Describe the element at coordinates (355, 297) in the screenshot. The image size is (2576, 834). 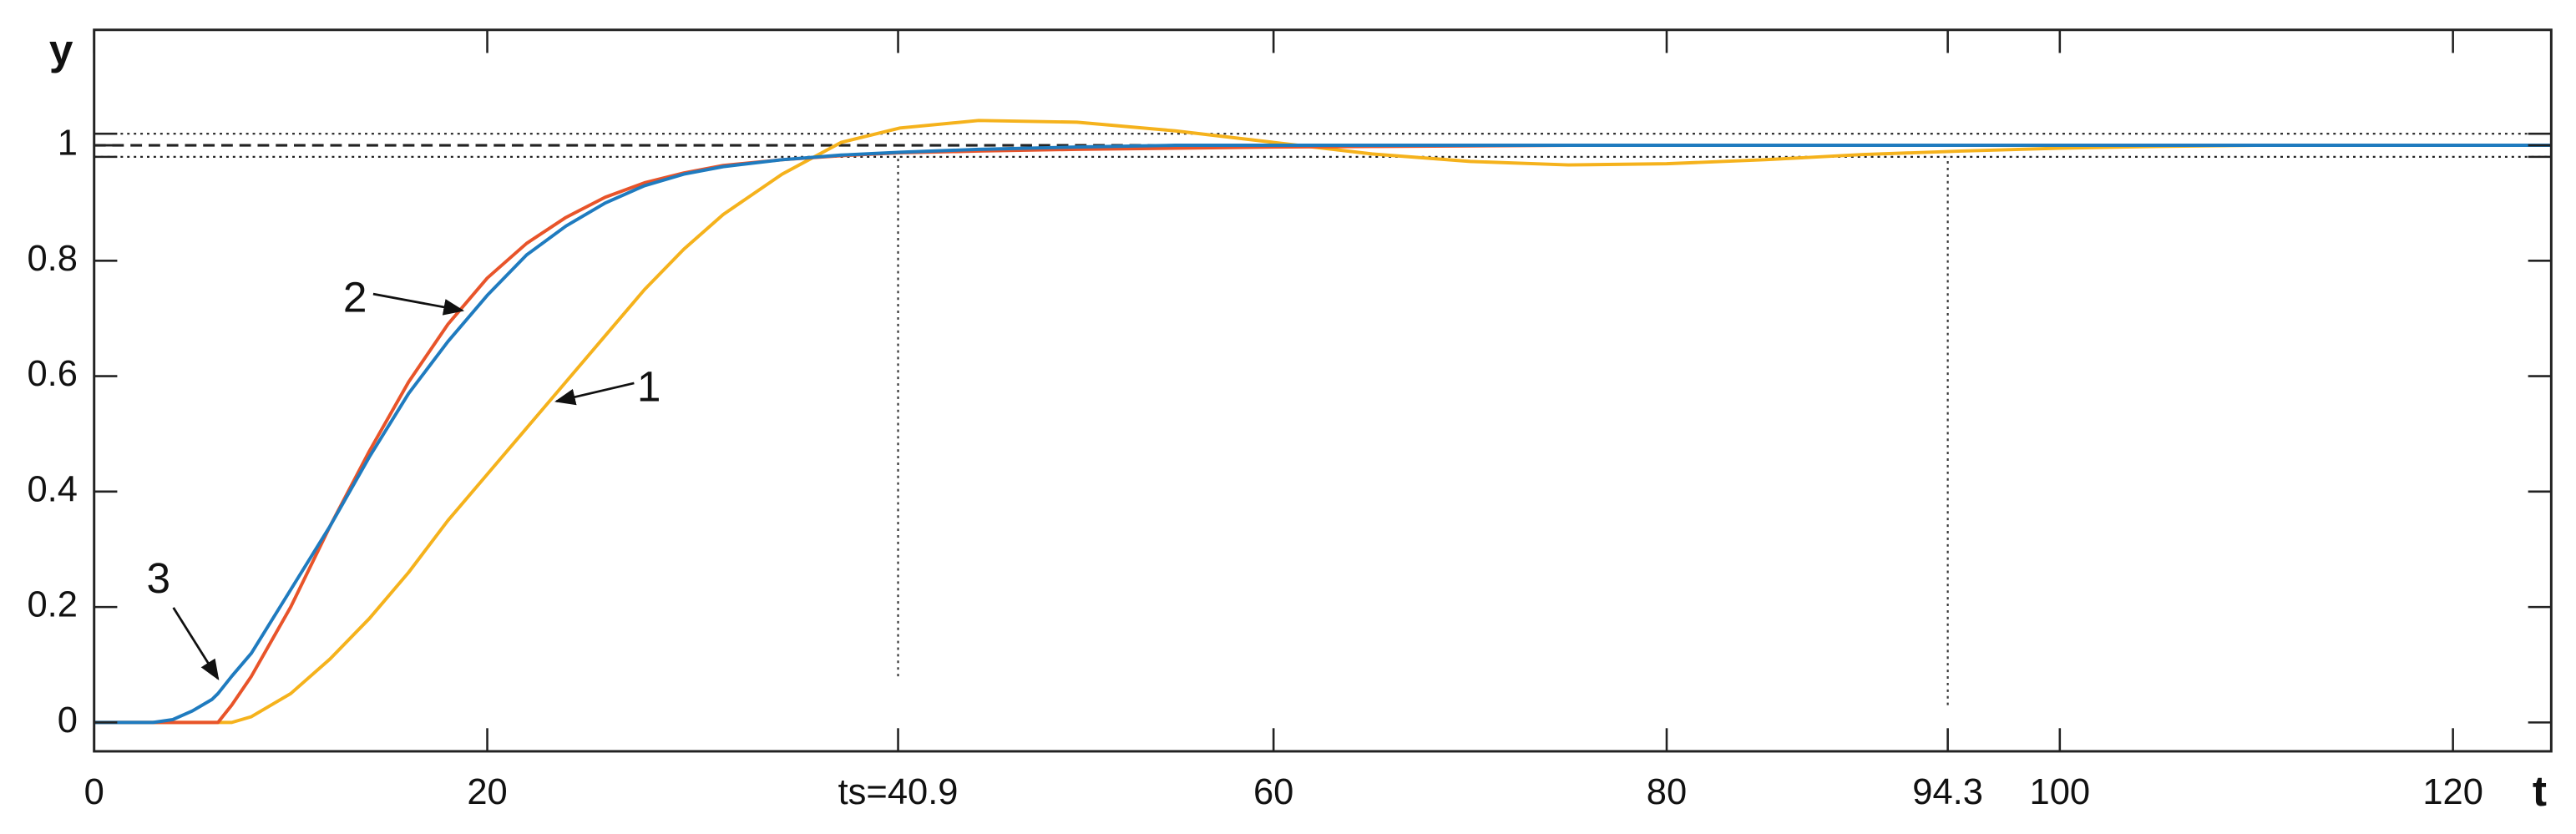
I see `curve-label: 2` at that location.